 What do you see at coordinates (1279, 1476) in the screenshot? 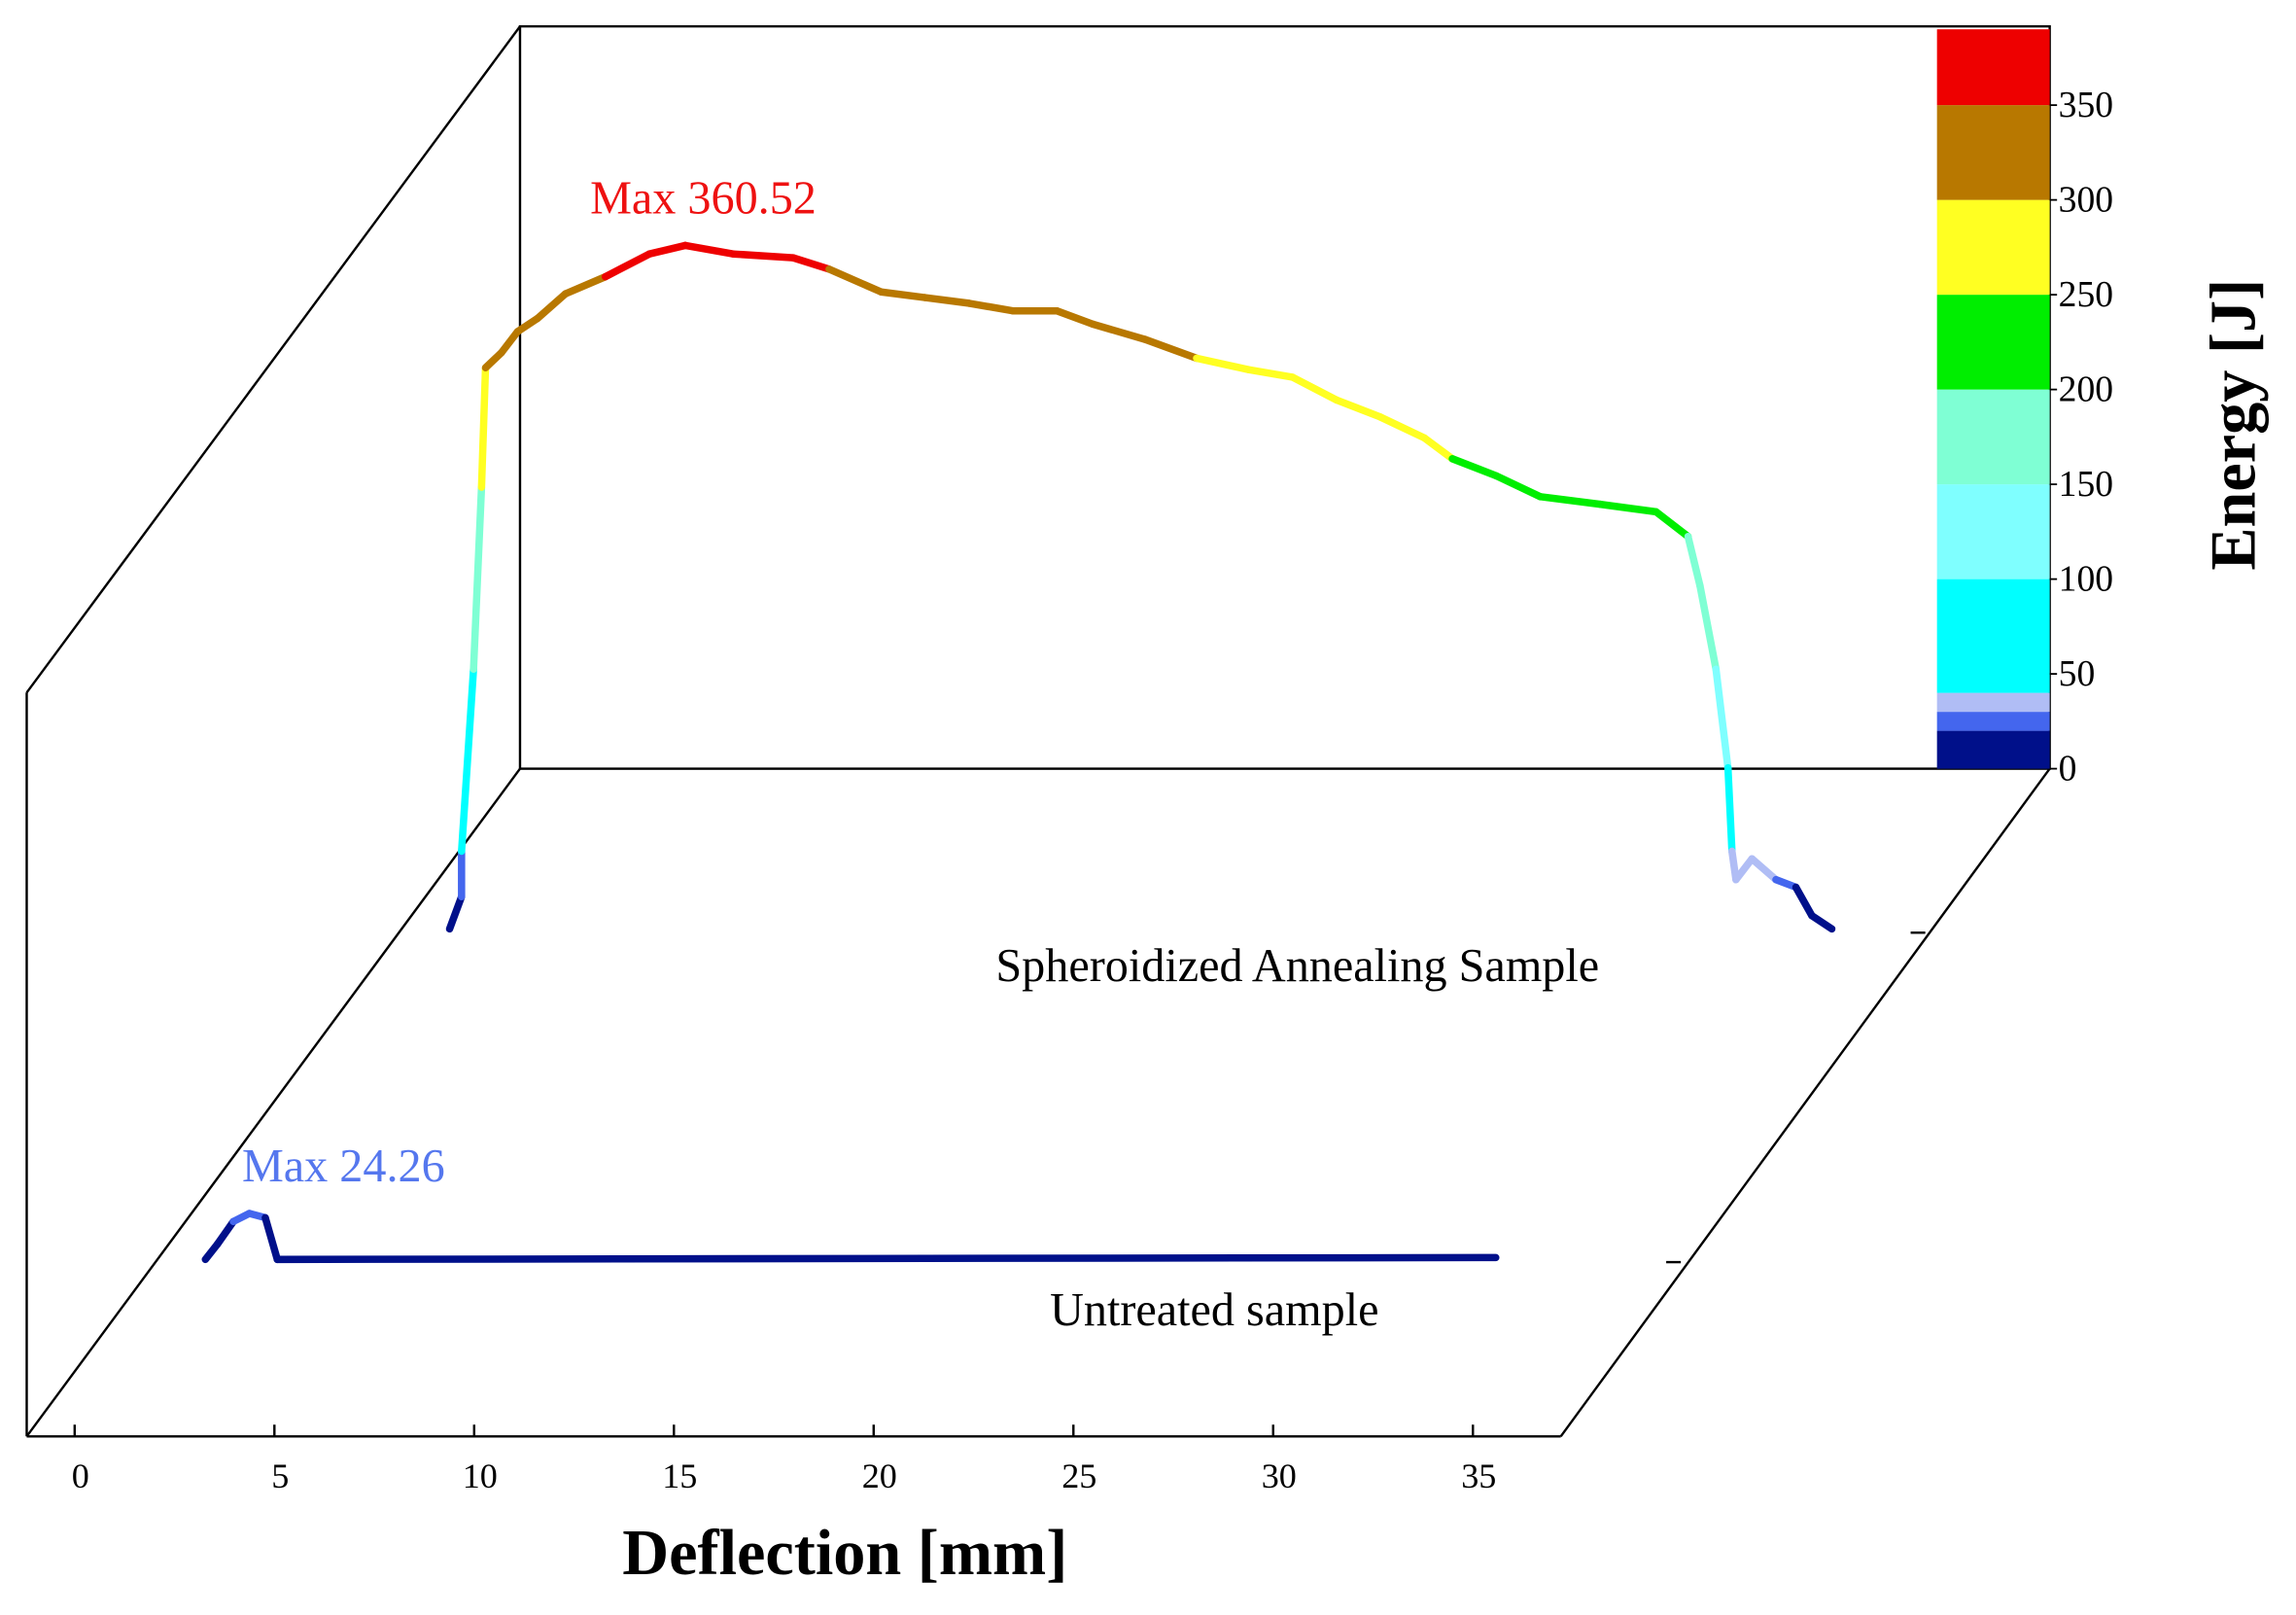
I see `x-tick-label: 30` at bounding box center [1279, 1476].